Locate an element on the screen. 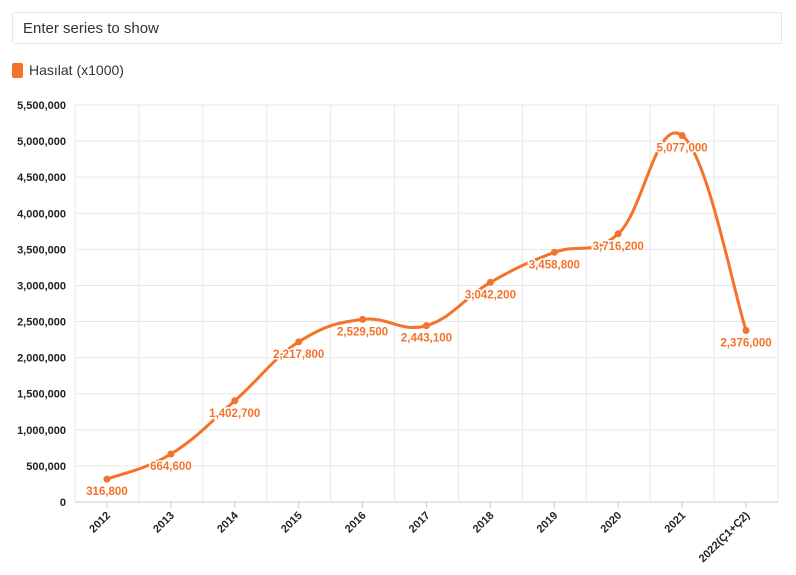 The height and width of the screenshot is (575, 796). x-tick-label: 2015 is located at coordinates (292, 523).